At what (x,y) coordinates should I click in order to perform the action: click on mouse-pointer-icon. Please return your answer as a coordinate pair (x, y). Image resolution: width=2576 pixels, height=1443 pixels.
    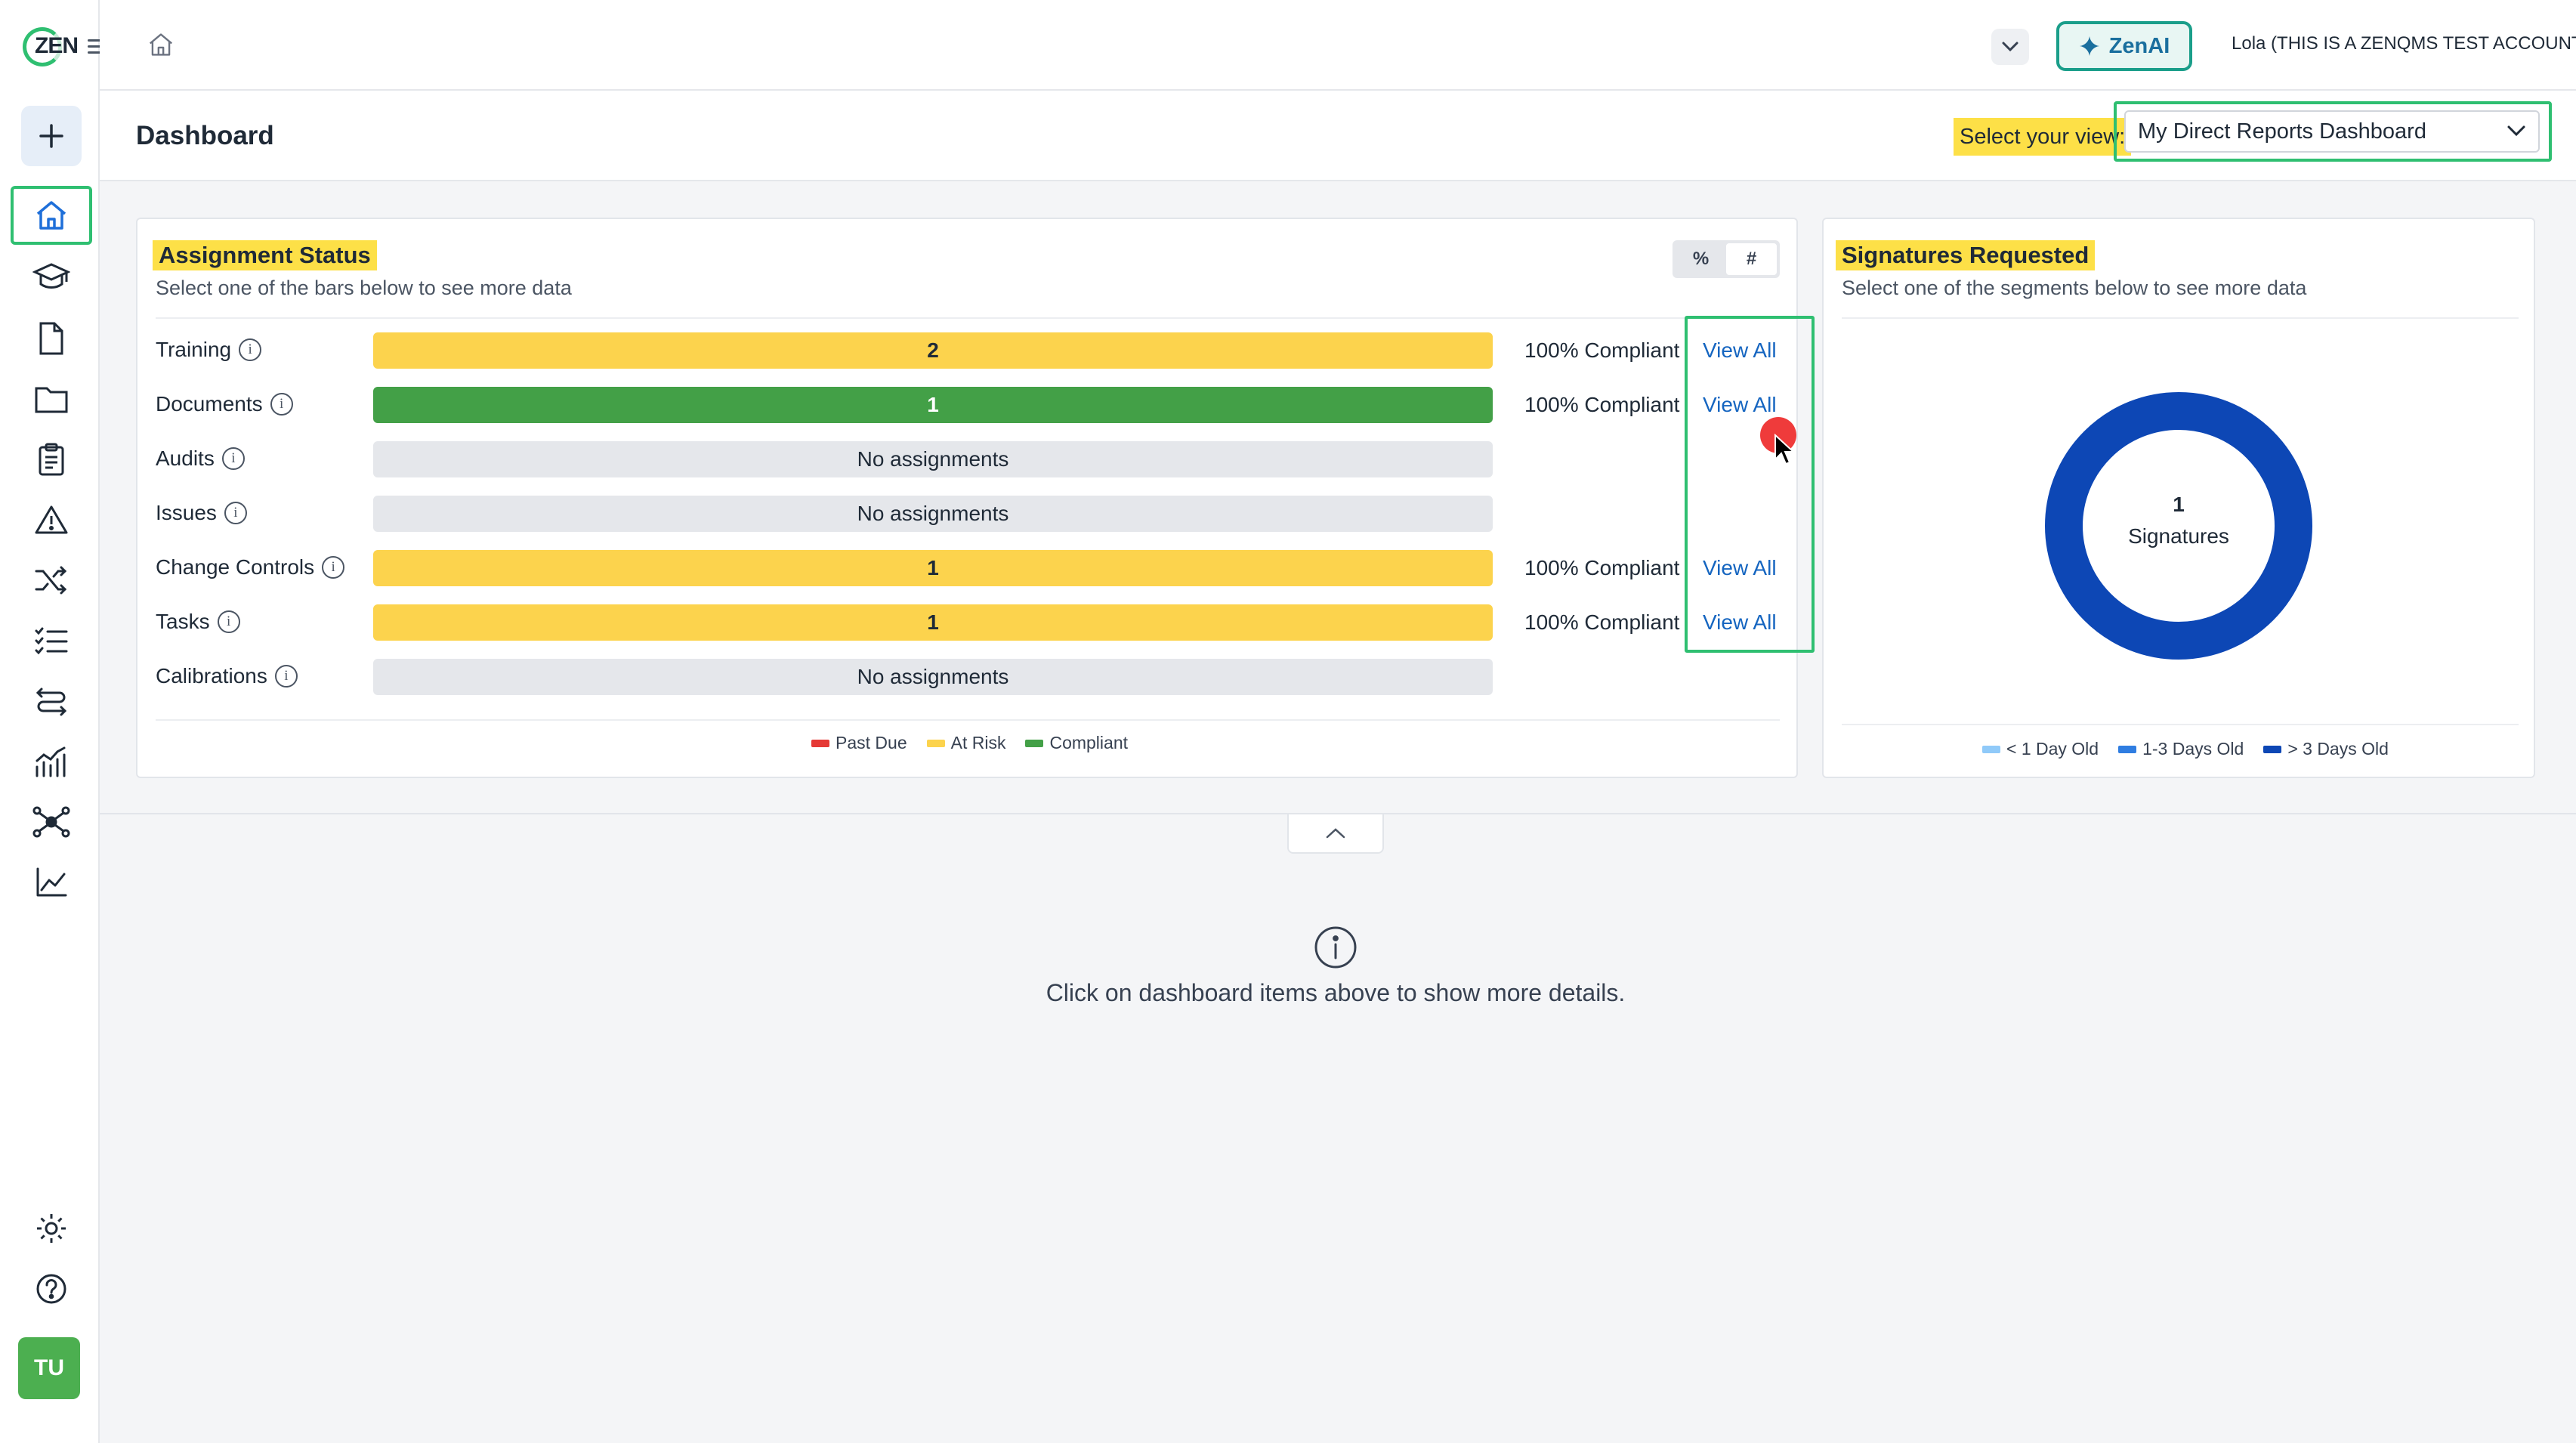
    Looking at the image, I should click on (1784, 450).